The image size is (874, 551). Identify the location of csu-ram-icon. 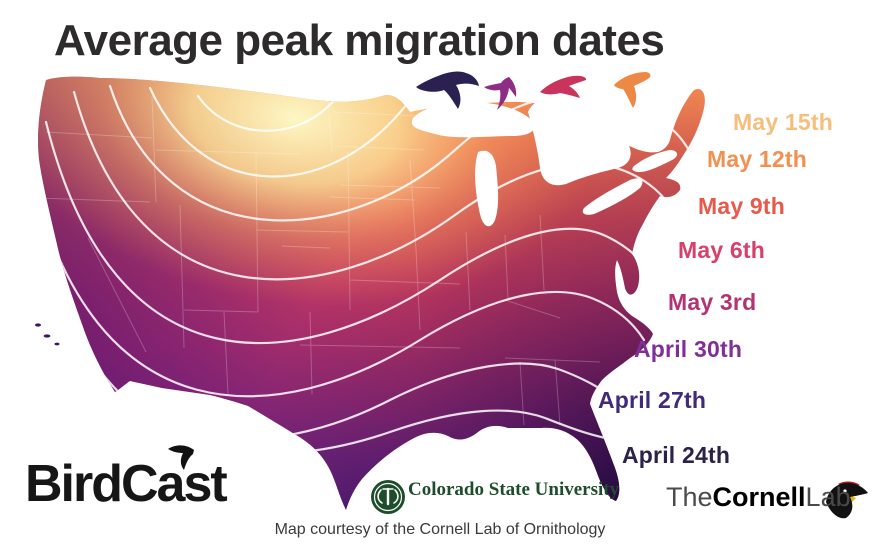
(388, 497).